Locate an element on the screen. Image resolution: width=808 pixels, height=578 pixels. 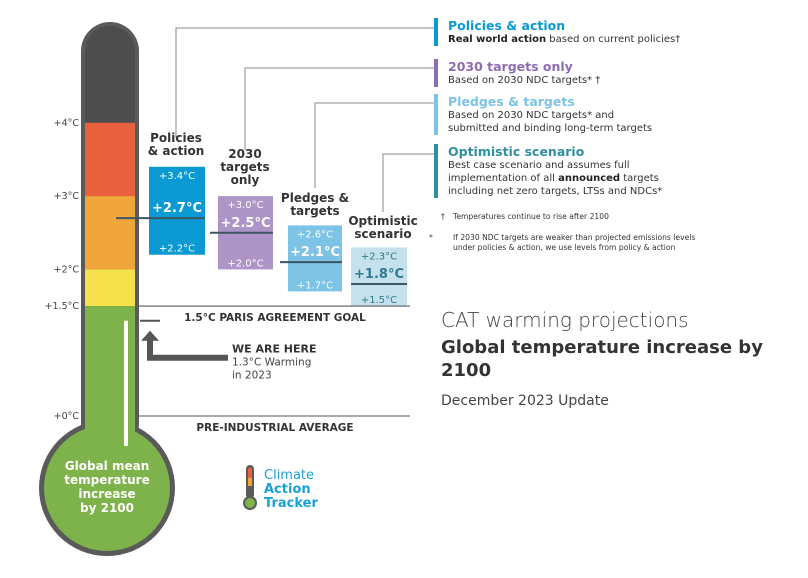
thermometer-bands is located at coordinates (110, 246).